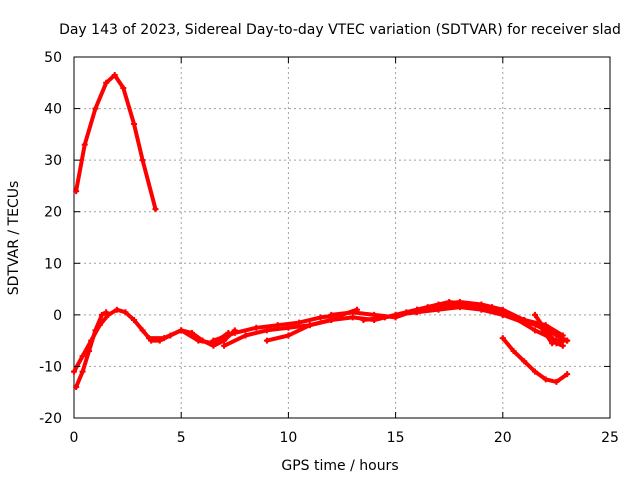 This screenshot has height=480, width=640. I want to click on y-tick-label: 20, so click(53, 213).